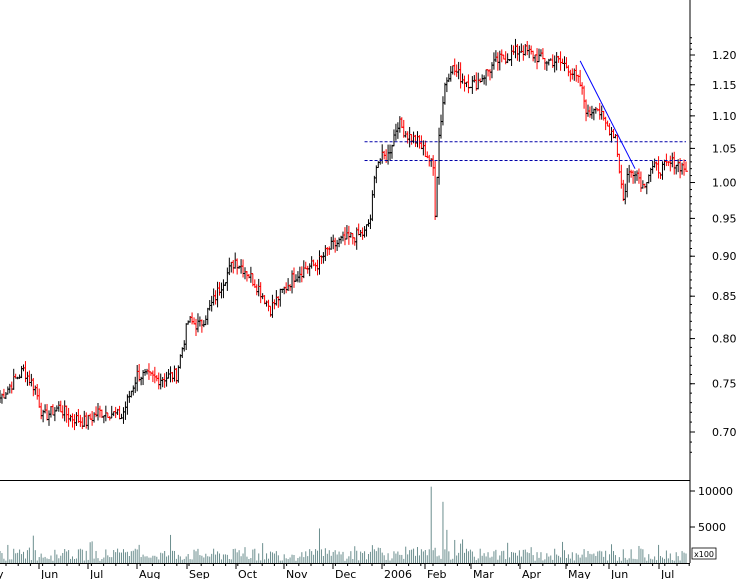 Image resolution: width=738 pixels, height=583 pixels. What do you see at coordinates (297, 573) in the screenshot?
I see `x-tick-label: Nov` at bounding box center [297, 573].